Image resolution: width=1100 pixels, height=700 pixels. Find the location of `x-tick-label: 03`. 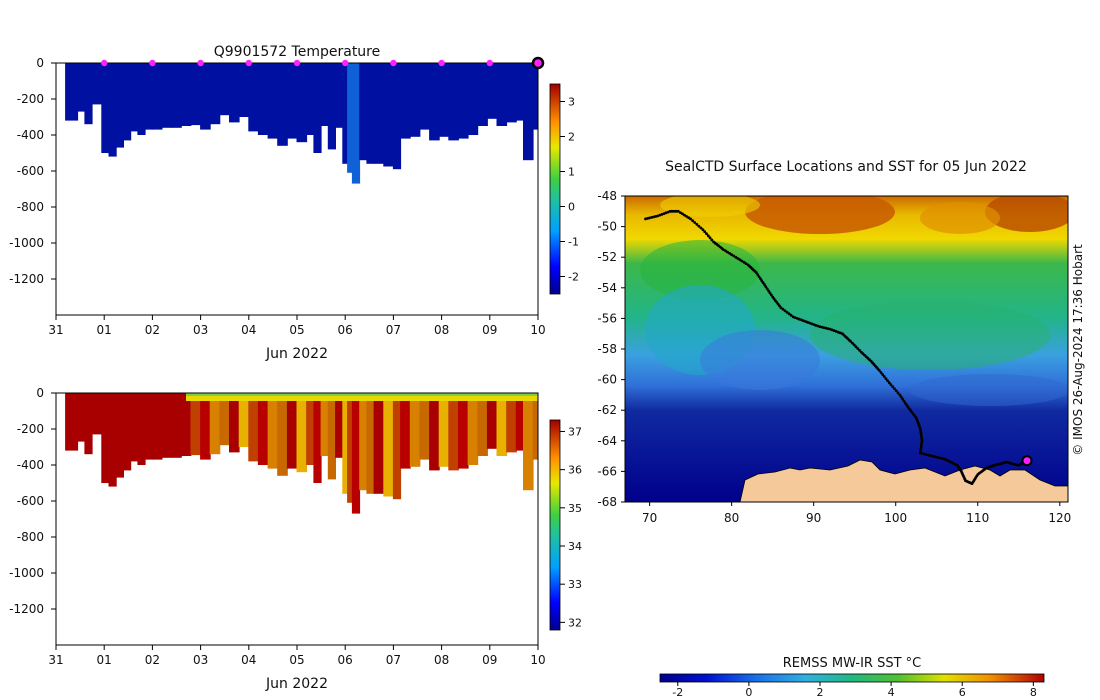

x-tick-label: 03 is located at coordinates (200, 330).